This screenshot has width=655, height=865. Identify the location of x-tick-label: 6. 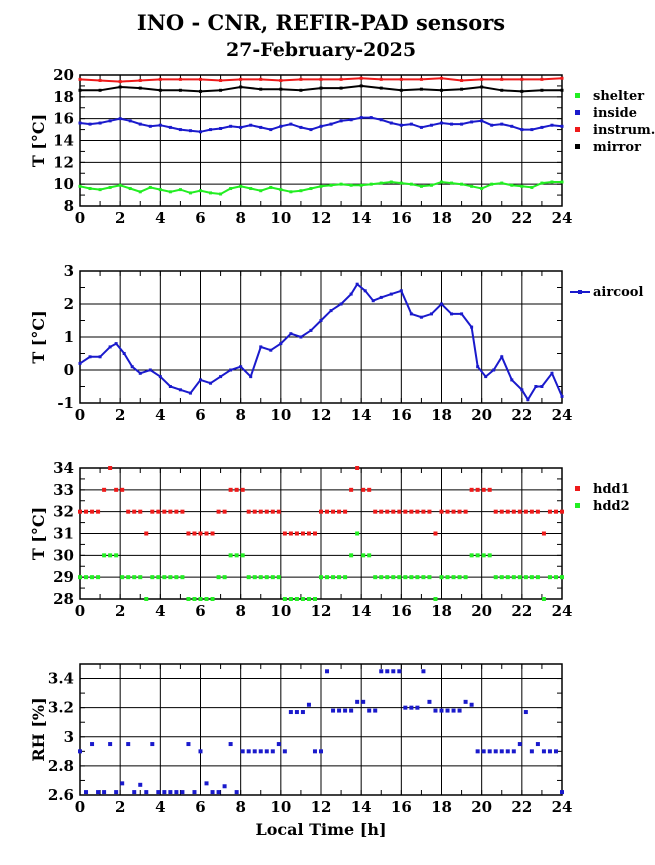
(200, 218).